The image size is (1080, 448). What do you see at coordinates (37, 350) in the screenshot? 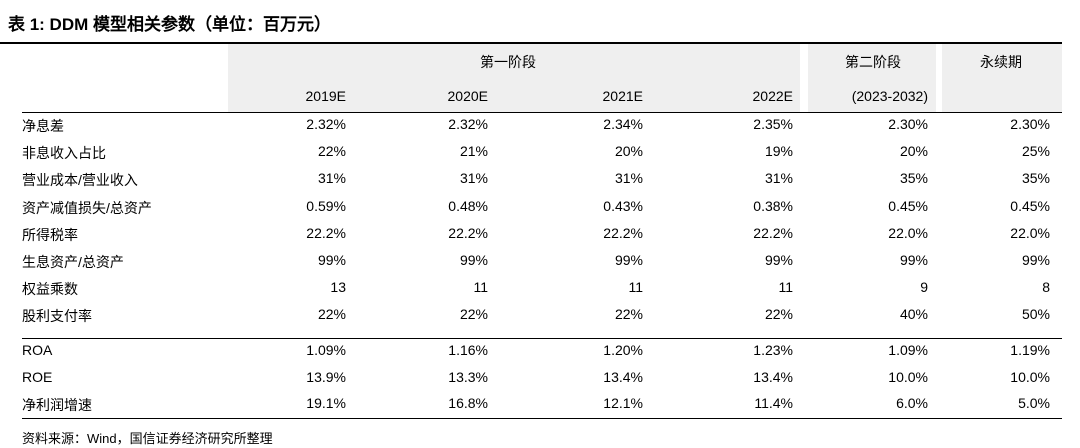
I see `row-label: ROA` at bounding box center [37, 350].